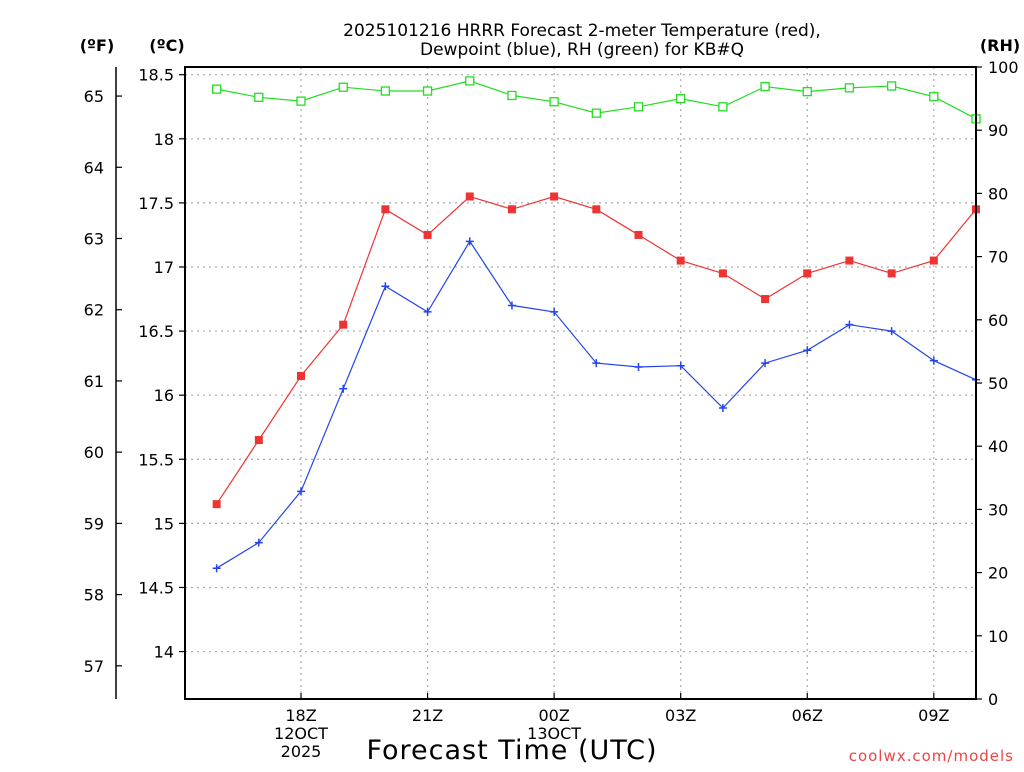 This screenshot has width=1024, height=772. What do you see at coordinates (301, 751) in the screenshot?
I see `x-tick-label: 2025` at bounding box center [301, 751].